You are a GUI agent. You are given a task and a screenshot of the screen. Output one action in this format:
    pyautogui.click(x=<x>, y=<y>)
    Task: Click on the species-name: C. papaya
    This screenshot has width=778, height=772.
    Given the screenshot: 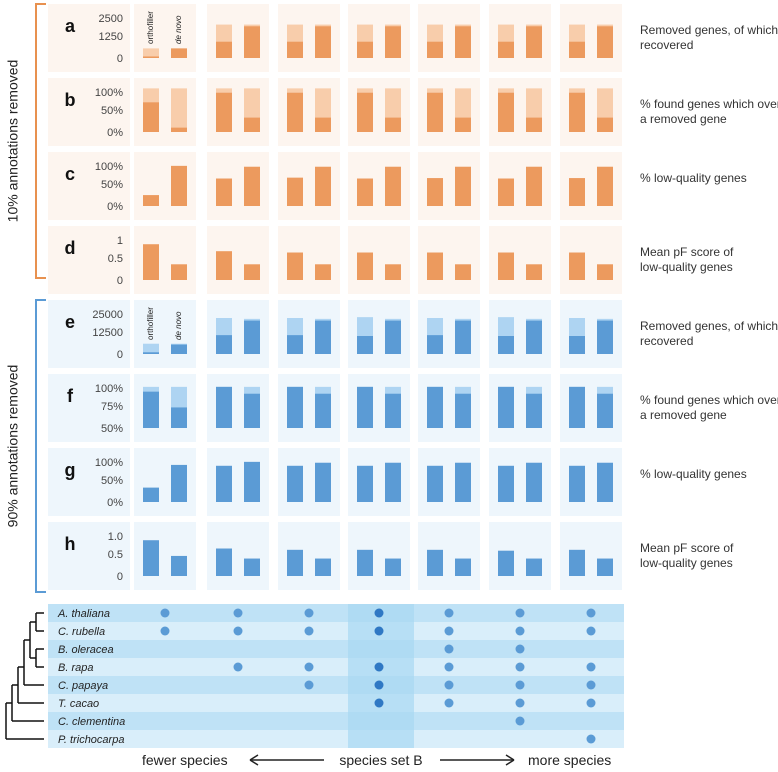 What is the action you would take?
    pyautogui.click(x=83, y=686)
    